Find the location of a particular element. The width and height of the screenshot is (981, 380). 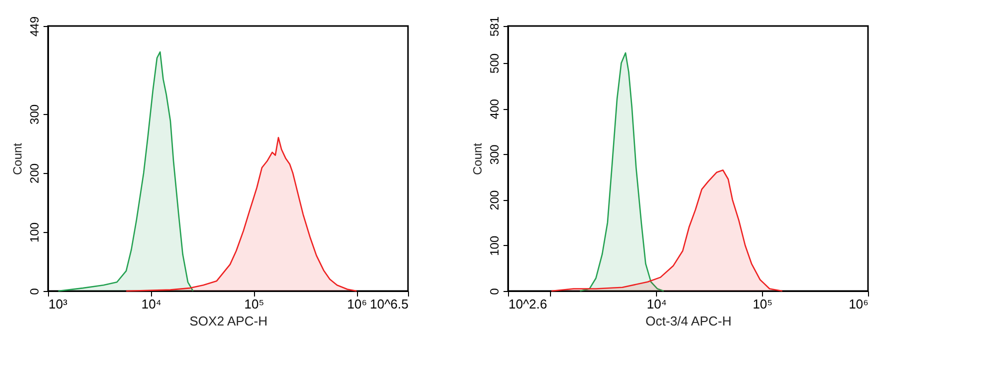

y-tick-label: 500 is located at coordinates (495, 63).